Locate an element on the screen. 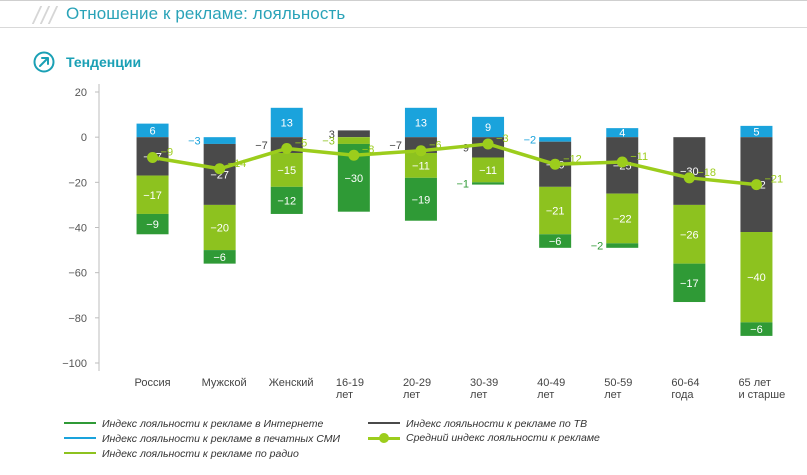 The width and height of the screenshot is (807, 475). data-label: −2 is located at coordinates (530, 140).